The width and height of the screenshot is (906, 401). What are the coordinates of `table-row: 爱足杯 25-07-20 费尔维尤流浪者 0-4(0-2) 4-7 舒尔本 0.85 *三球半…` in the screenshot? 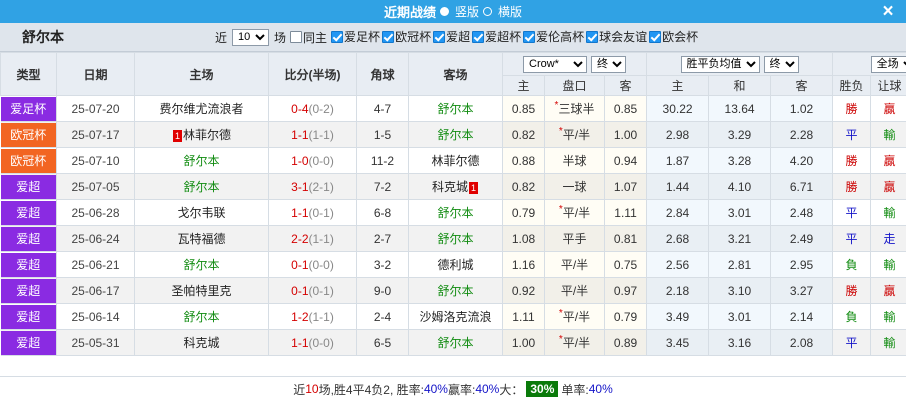 It's located at (453, 108).